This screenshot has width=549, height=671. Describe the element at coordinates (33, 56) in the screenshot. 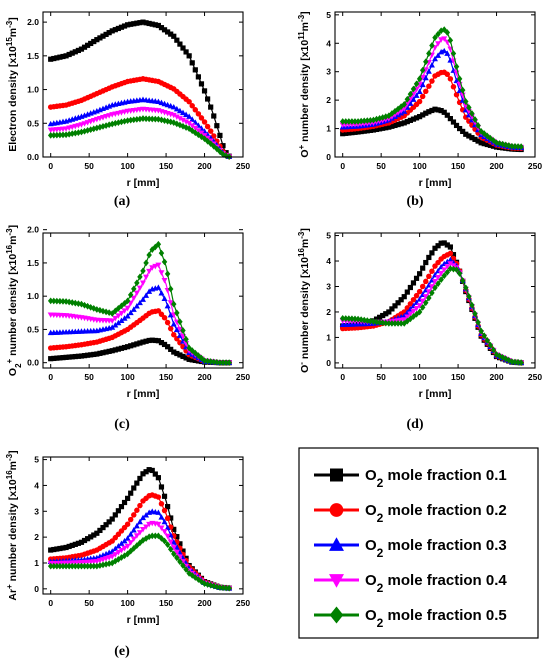

I see `y-tick-label: 1.5` at that location.